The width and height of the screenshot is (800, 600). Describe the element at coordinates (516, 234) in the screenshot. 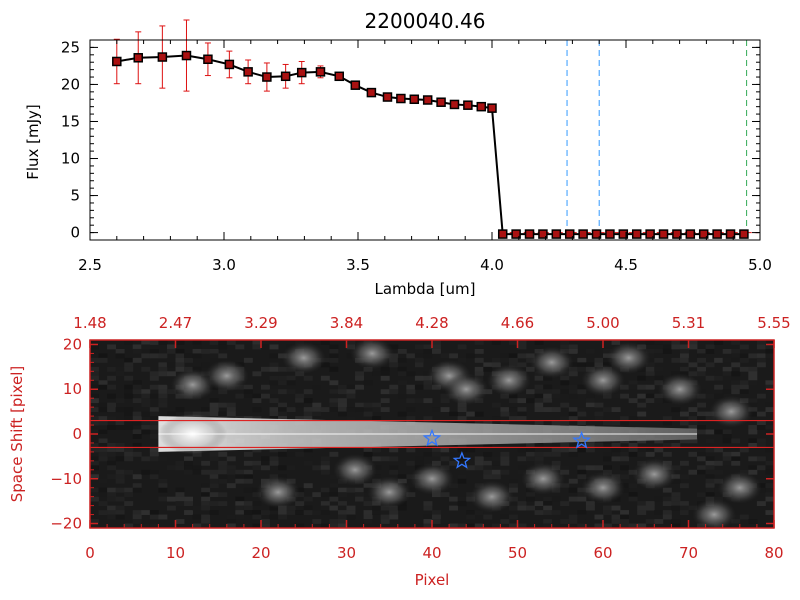

I see `data-point` at that location.